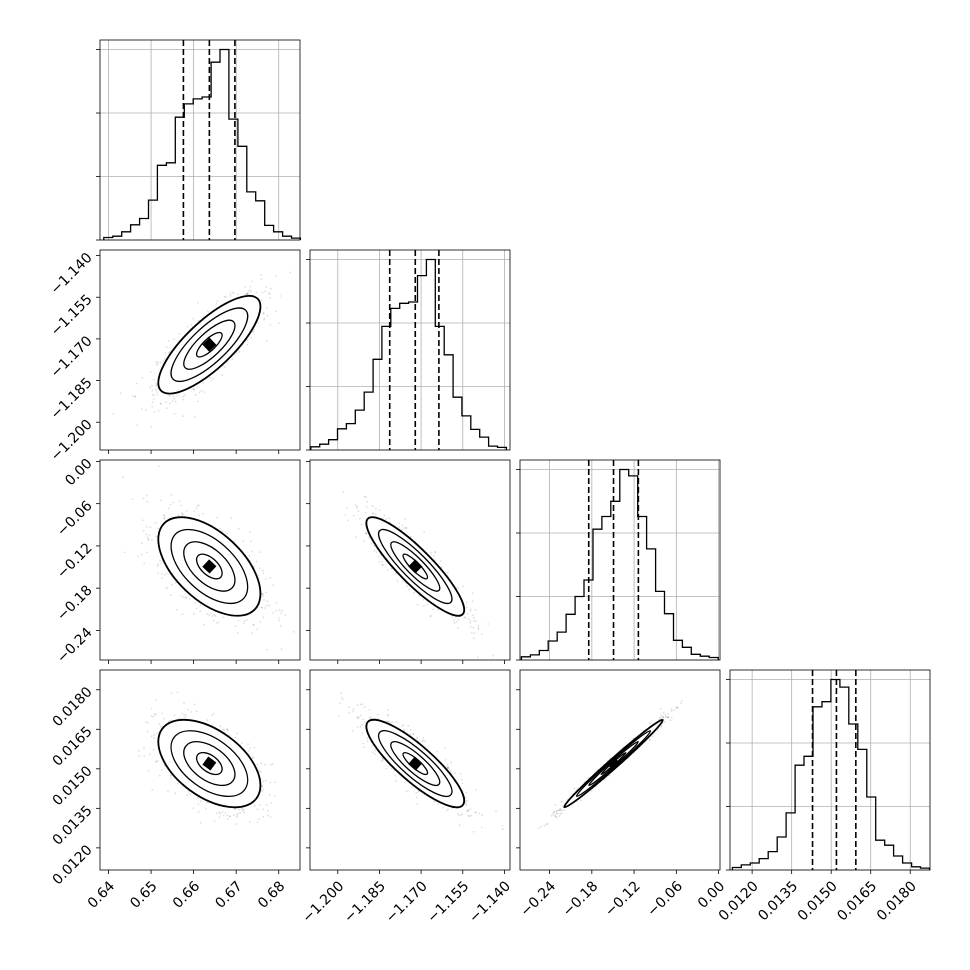 Image resolution: width=970 pixels, height=970 pixels. What do you see at coordinates (415, 566) in the screenshot?
I see `contour-line` at bounding box center [415, 566].